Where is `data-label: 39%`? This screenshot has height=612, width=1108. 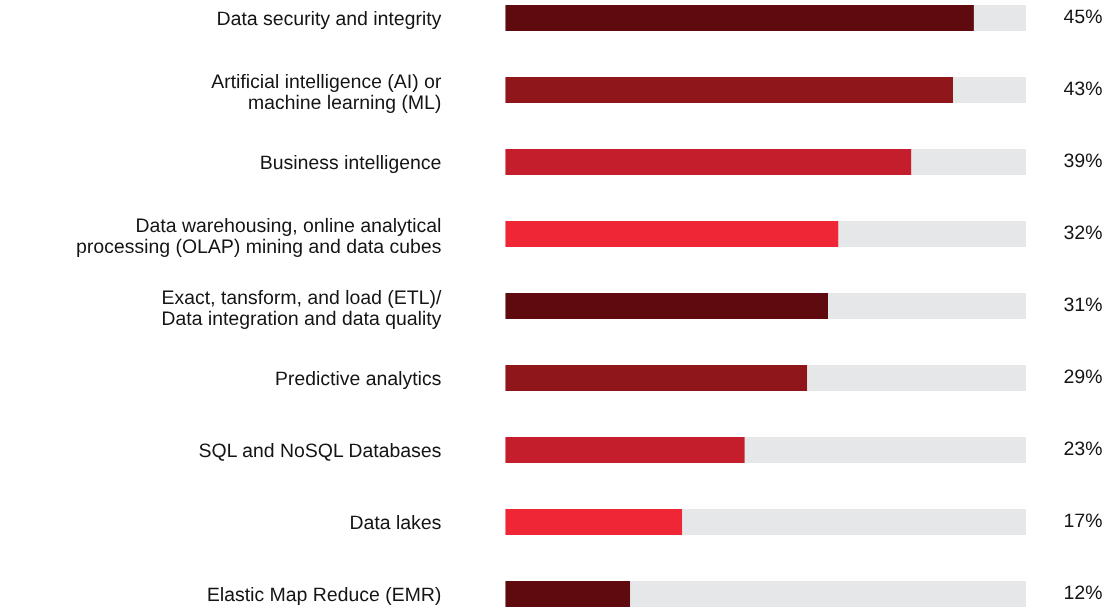
data-label: 39% is located at coordinates (1083, 160).